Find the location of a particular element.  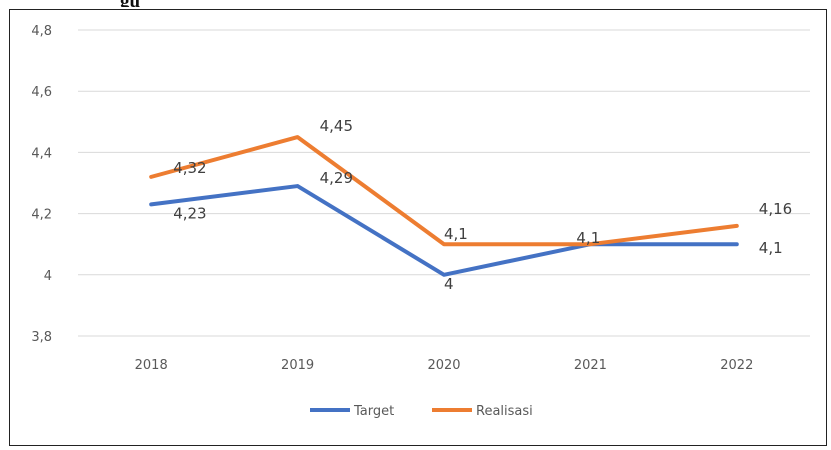

y-tick-label: 4,2 is located at coordinates (41, 215).